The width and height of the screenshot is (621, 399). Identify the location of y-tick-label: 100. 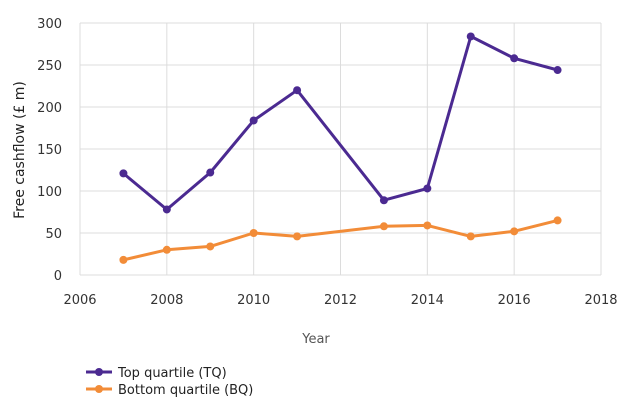
(49, 192).